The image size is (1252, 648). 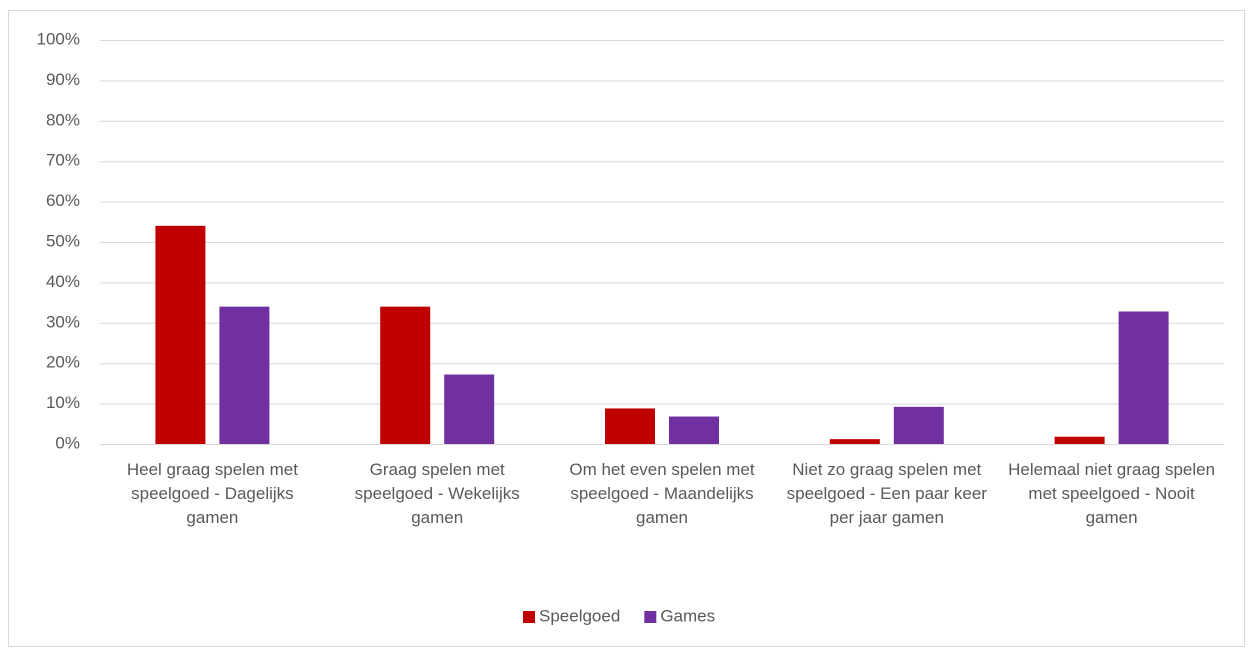 I want to click on y-tick-label: 10%, so click(x=63, y=402).